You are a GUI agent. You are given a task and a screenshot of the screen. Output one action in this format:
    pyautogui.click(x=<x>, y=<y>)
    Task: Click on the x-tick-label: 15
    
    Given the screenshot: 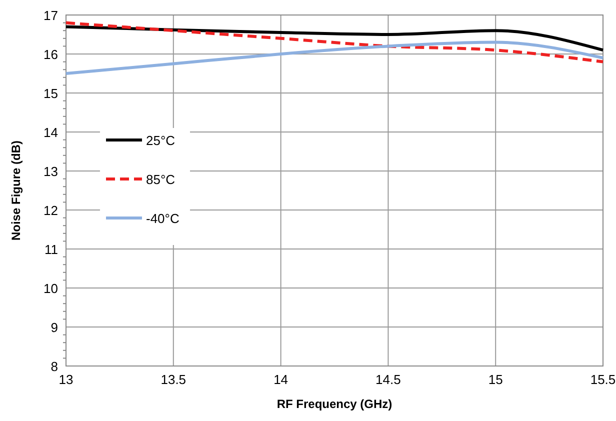 What is the action you would take?
    pyautogui.click(x=495, y=379)
    